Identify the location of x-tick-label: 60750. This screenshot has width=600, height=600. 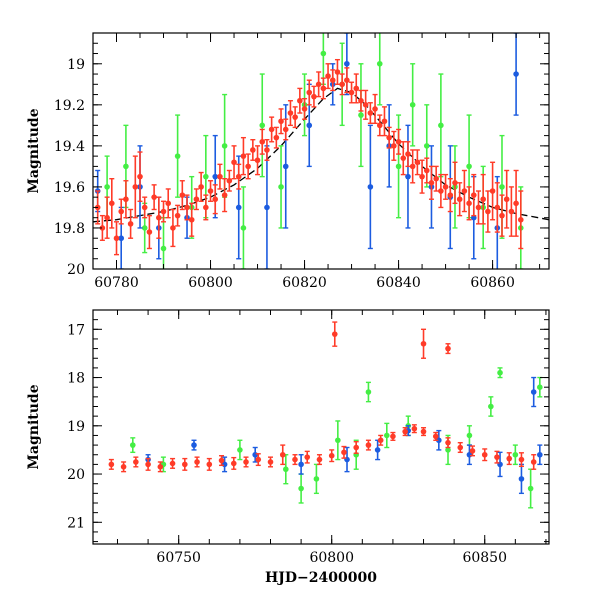
(178, 558).